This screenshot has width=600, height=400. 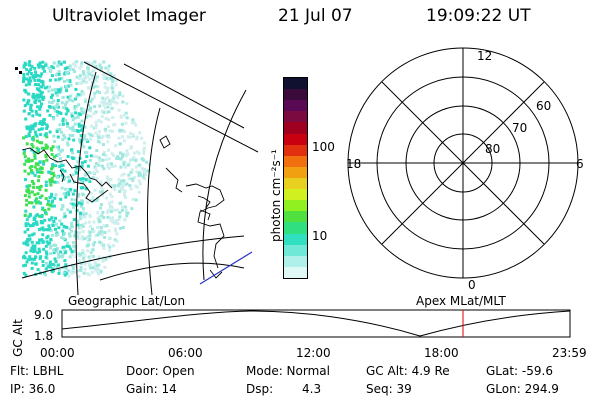 What do you see at coordinates (519, 128) in the screenshot?
I see `mlat-label-70: 70` at bounding box center [519, 128].